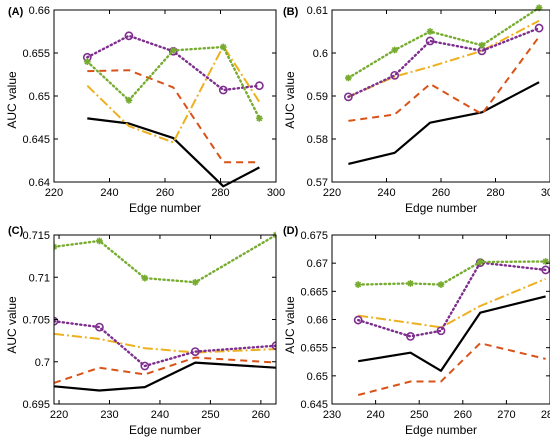 The image size is (550, 440). Describe the element at coordinates (290, 325) in the screenshot. I see `panel-d-ylabel: AUC value` at that location.